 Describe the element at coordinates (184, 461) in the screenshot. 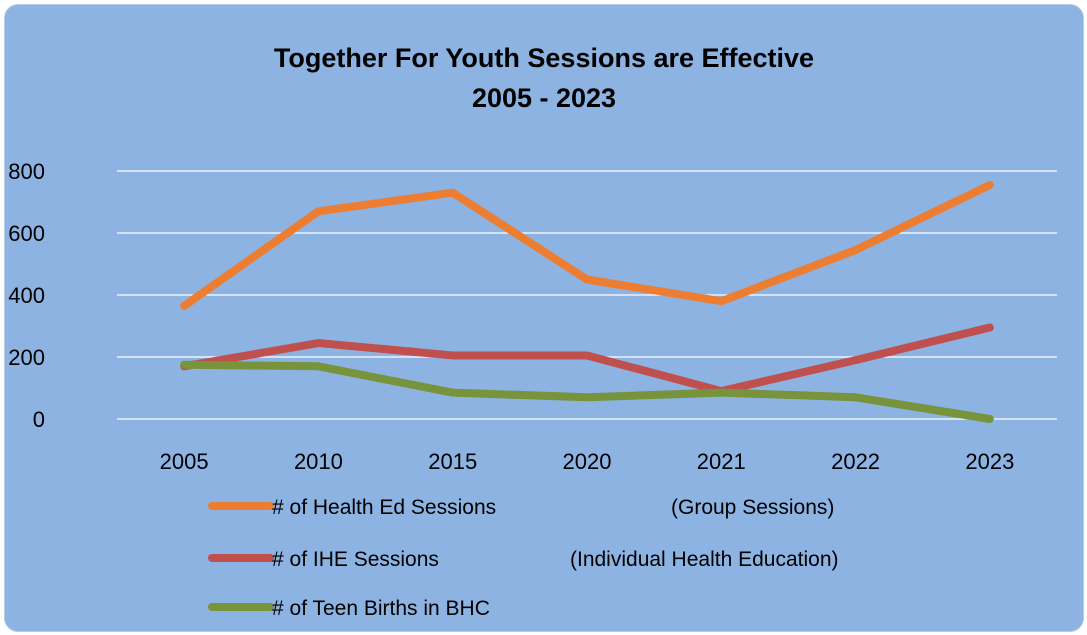

I see `x-tick-label: 2005` at that location.